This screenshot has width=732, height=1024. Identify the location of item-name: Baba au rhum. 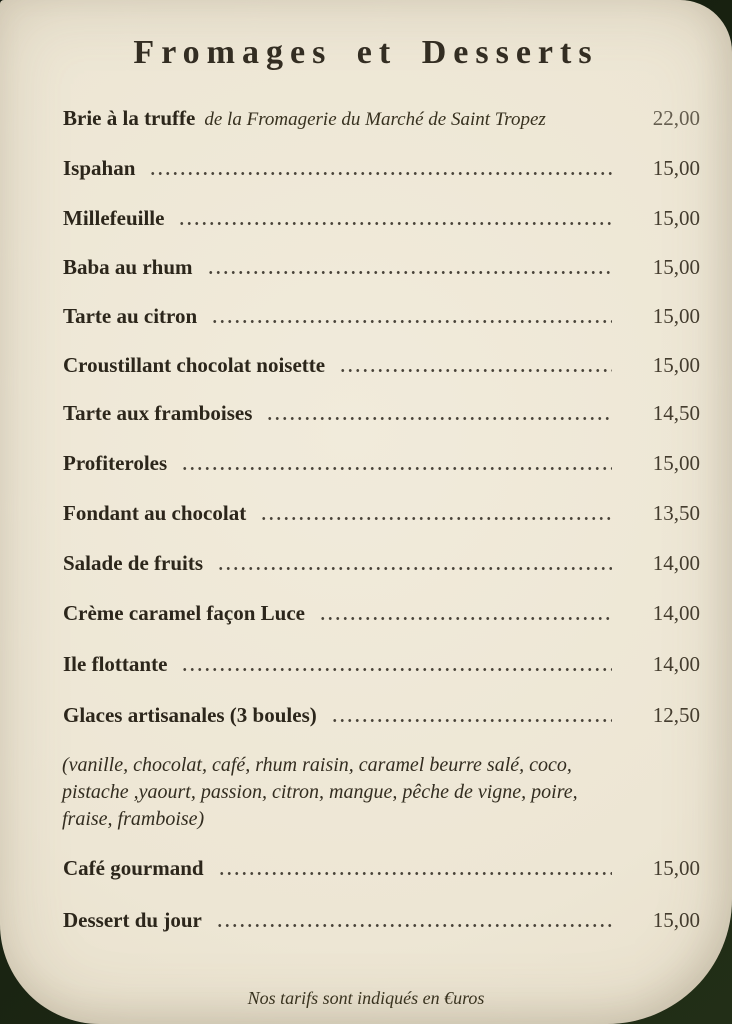
(128, 267).